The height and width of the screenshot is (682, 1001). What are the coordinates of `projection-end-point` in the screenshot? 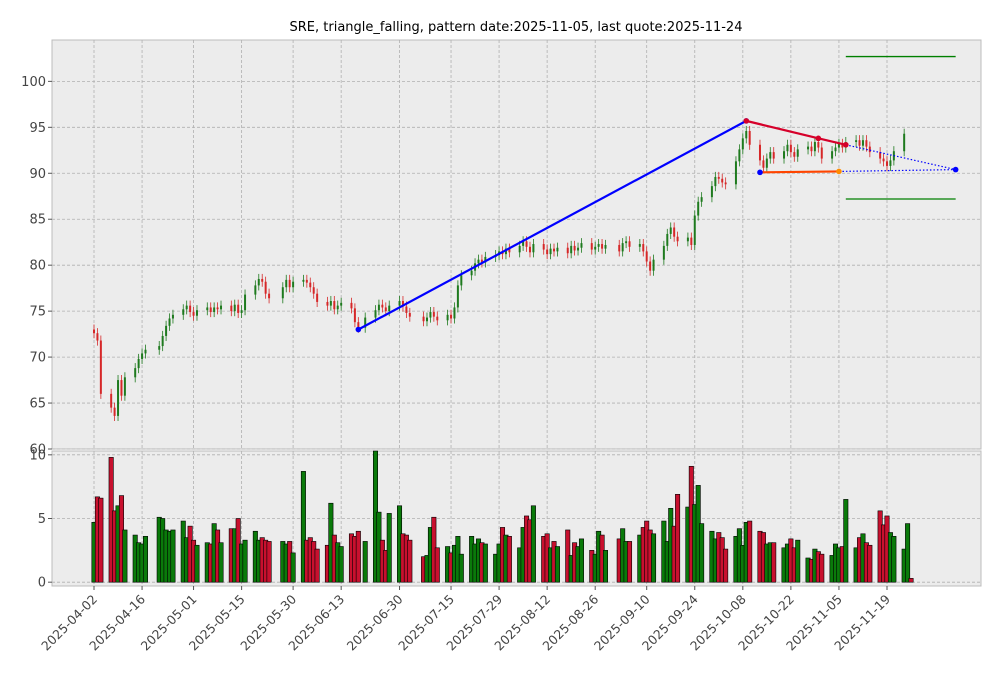 It's located at (955, 169).